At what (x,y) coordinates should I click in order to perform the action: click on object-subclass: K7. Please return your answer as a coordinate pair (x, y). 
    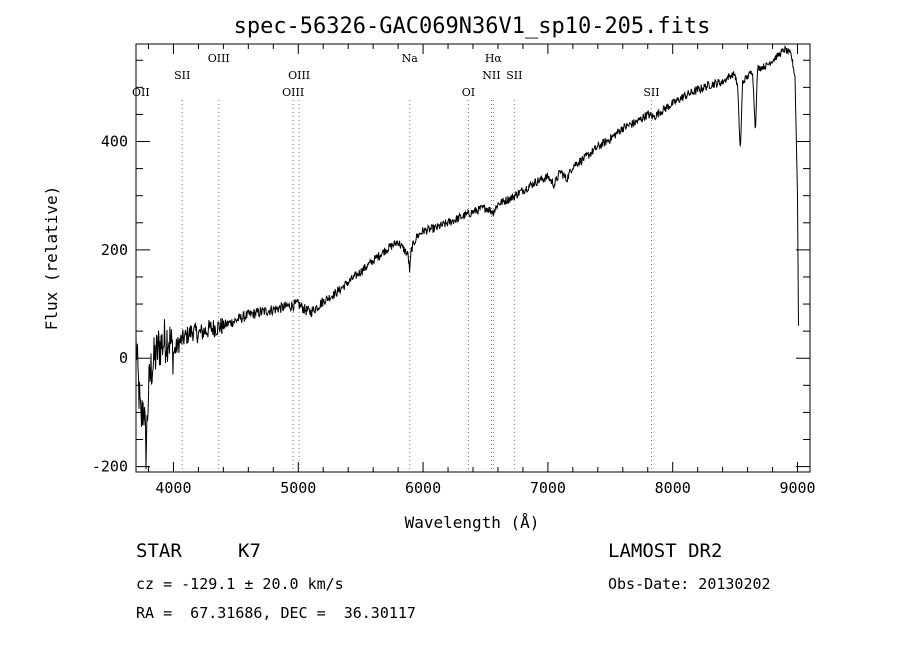
    Looking at the image, I should click on (249, 551).